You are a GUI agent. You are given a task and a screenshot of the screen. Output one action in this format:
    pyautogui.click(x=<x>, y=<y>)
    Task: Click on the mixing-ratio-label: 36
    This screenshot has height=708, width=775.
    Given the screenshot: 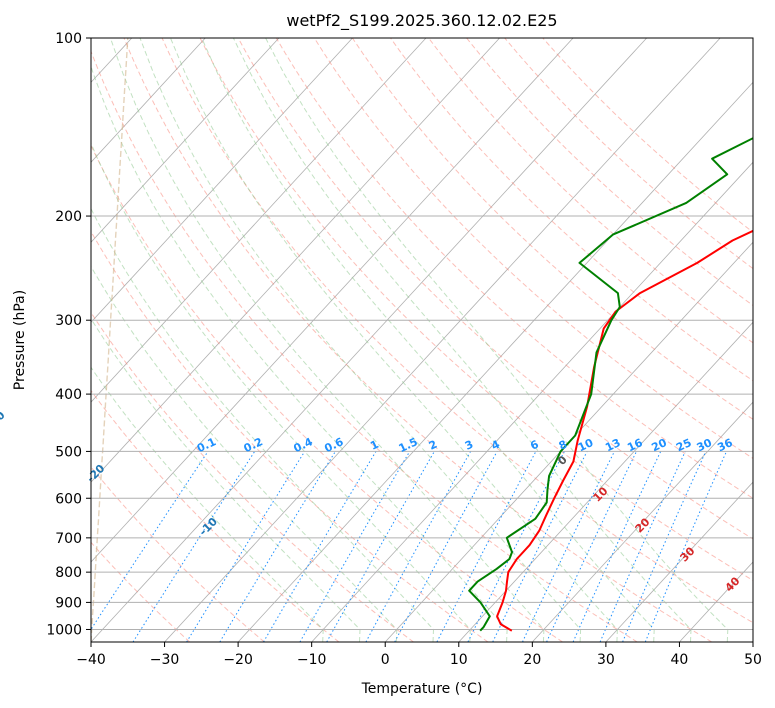 What is the action you would take?
    pyautogui.click(x=725, y=445)
    